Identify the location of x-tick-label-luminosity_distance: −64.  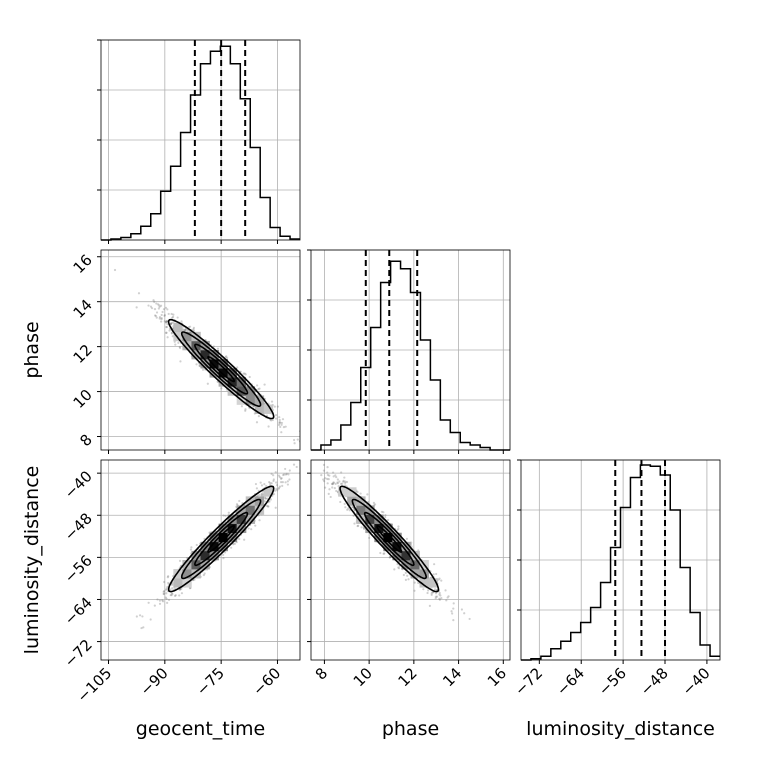
(570, 681).